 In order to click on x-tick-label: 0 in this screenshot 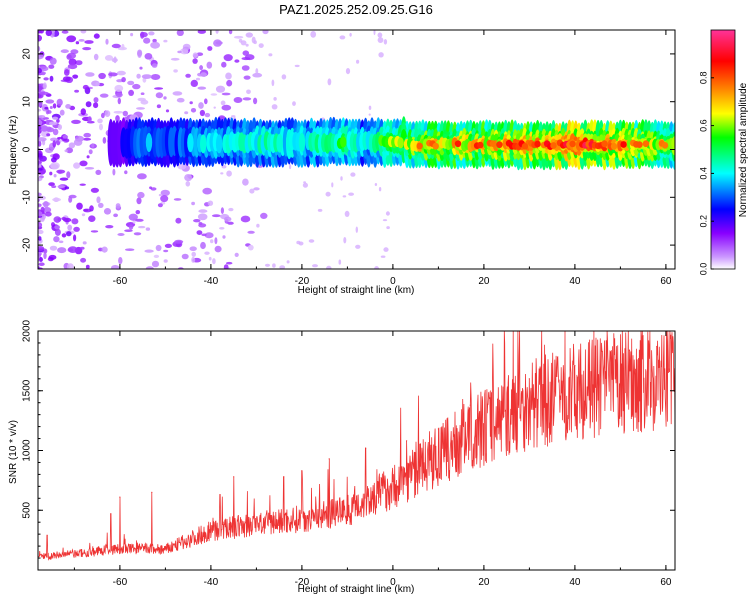, I will do `click(393, 281)`.